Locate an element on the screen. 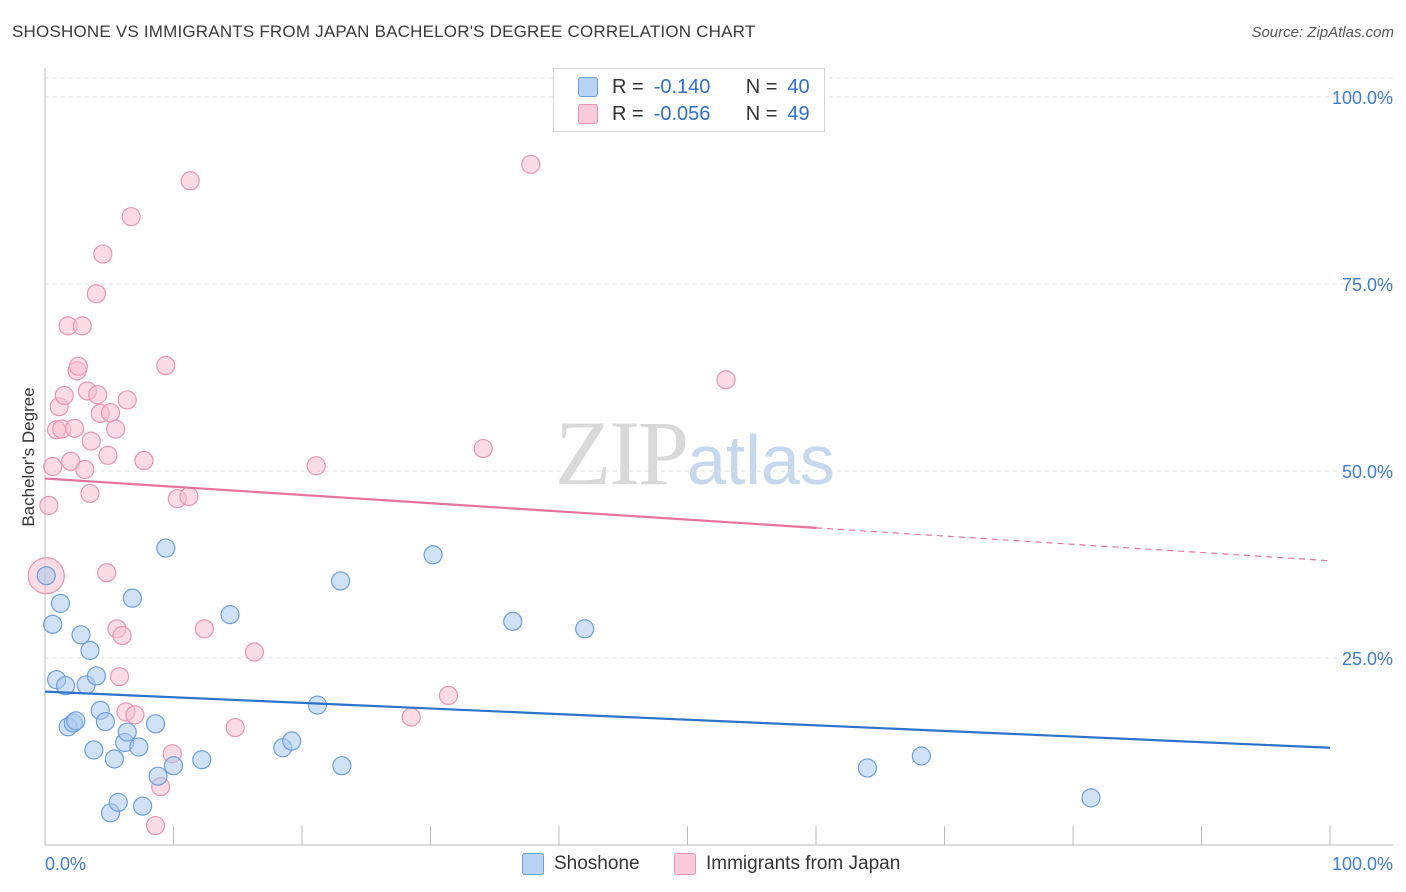  legend-row-shoshone: R = -0.140 N = 40 is located at coordinates (694, 87).